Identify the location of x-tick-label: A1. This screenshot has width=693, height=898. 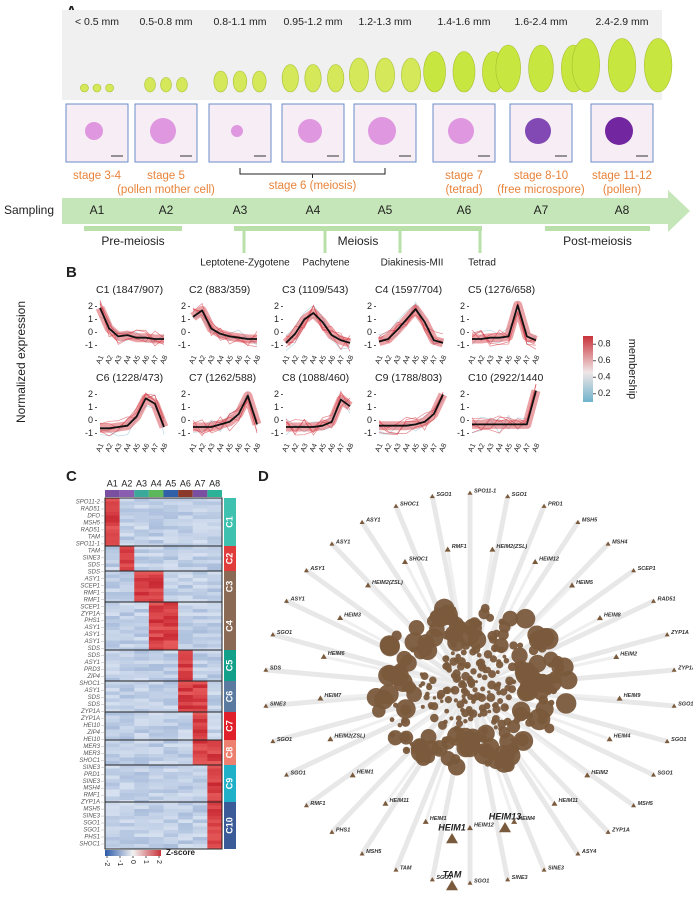
(101, 360).